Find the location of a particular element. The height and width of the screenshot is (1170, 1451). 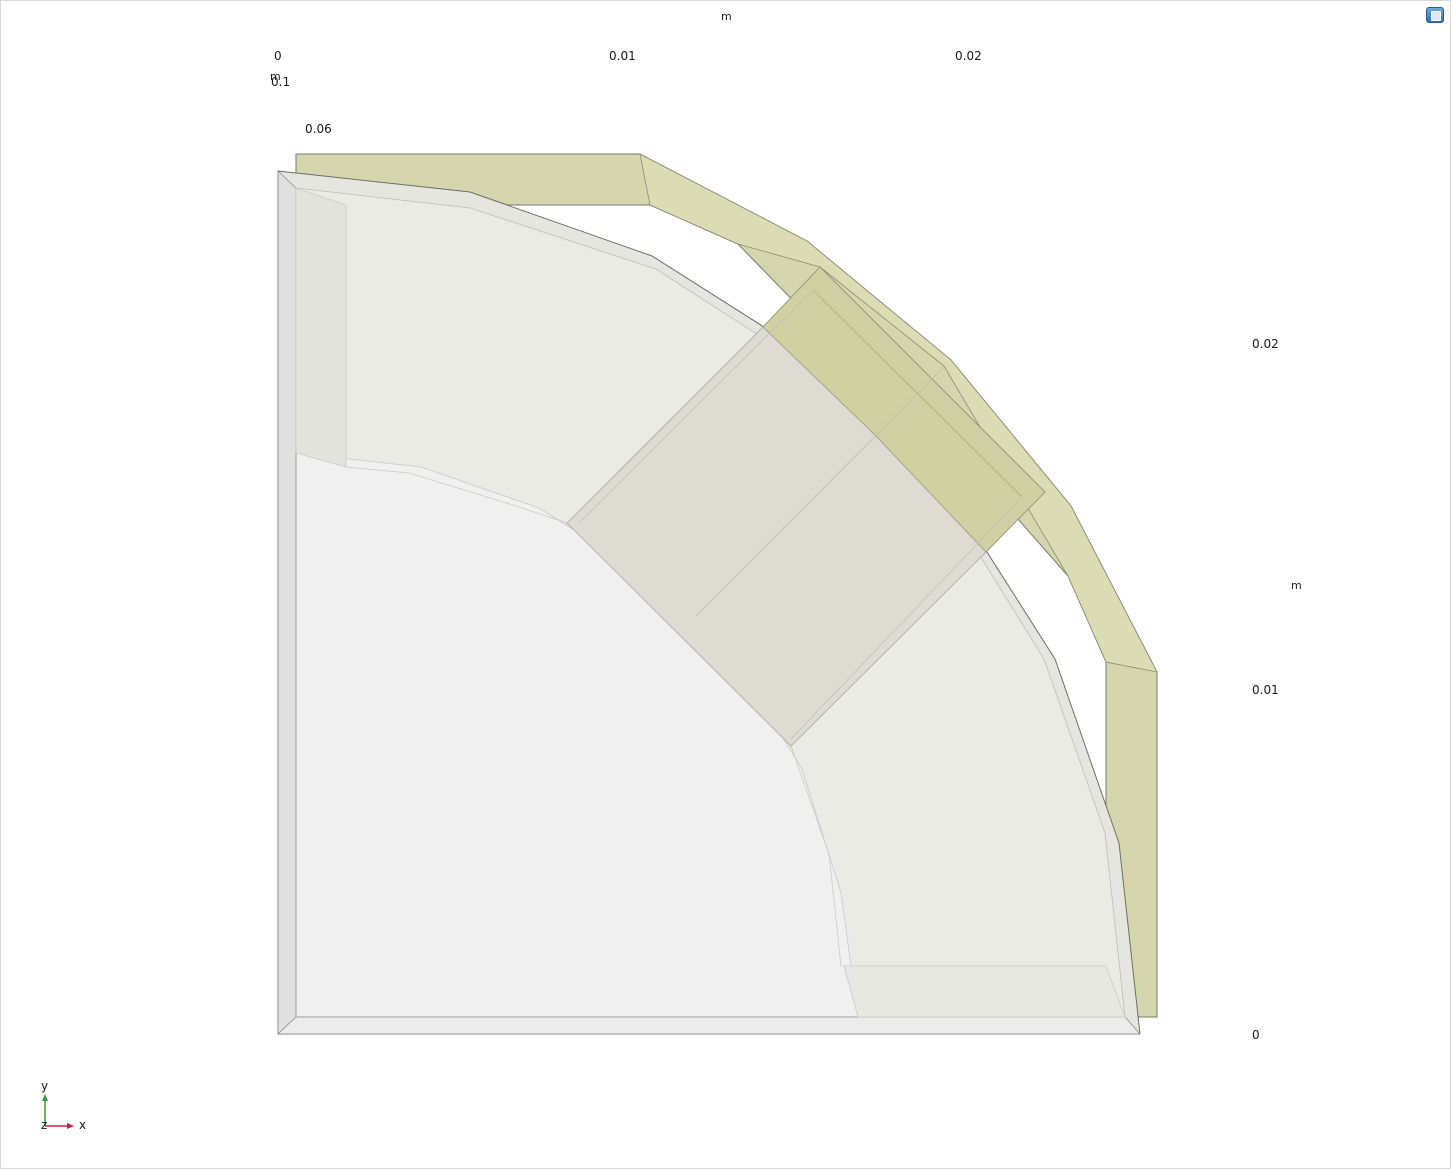

left-slab-face is located at coordinates (321, 327).